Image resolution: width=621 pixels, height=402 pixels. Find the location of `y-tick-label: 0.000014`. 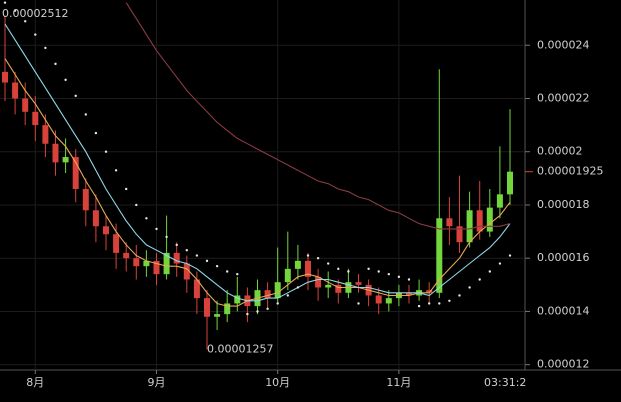

y-tick-label: 0.000014 is located at coordinates (563, 310).